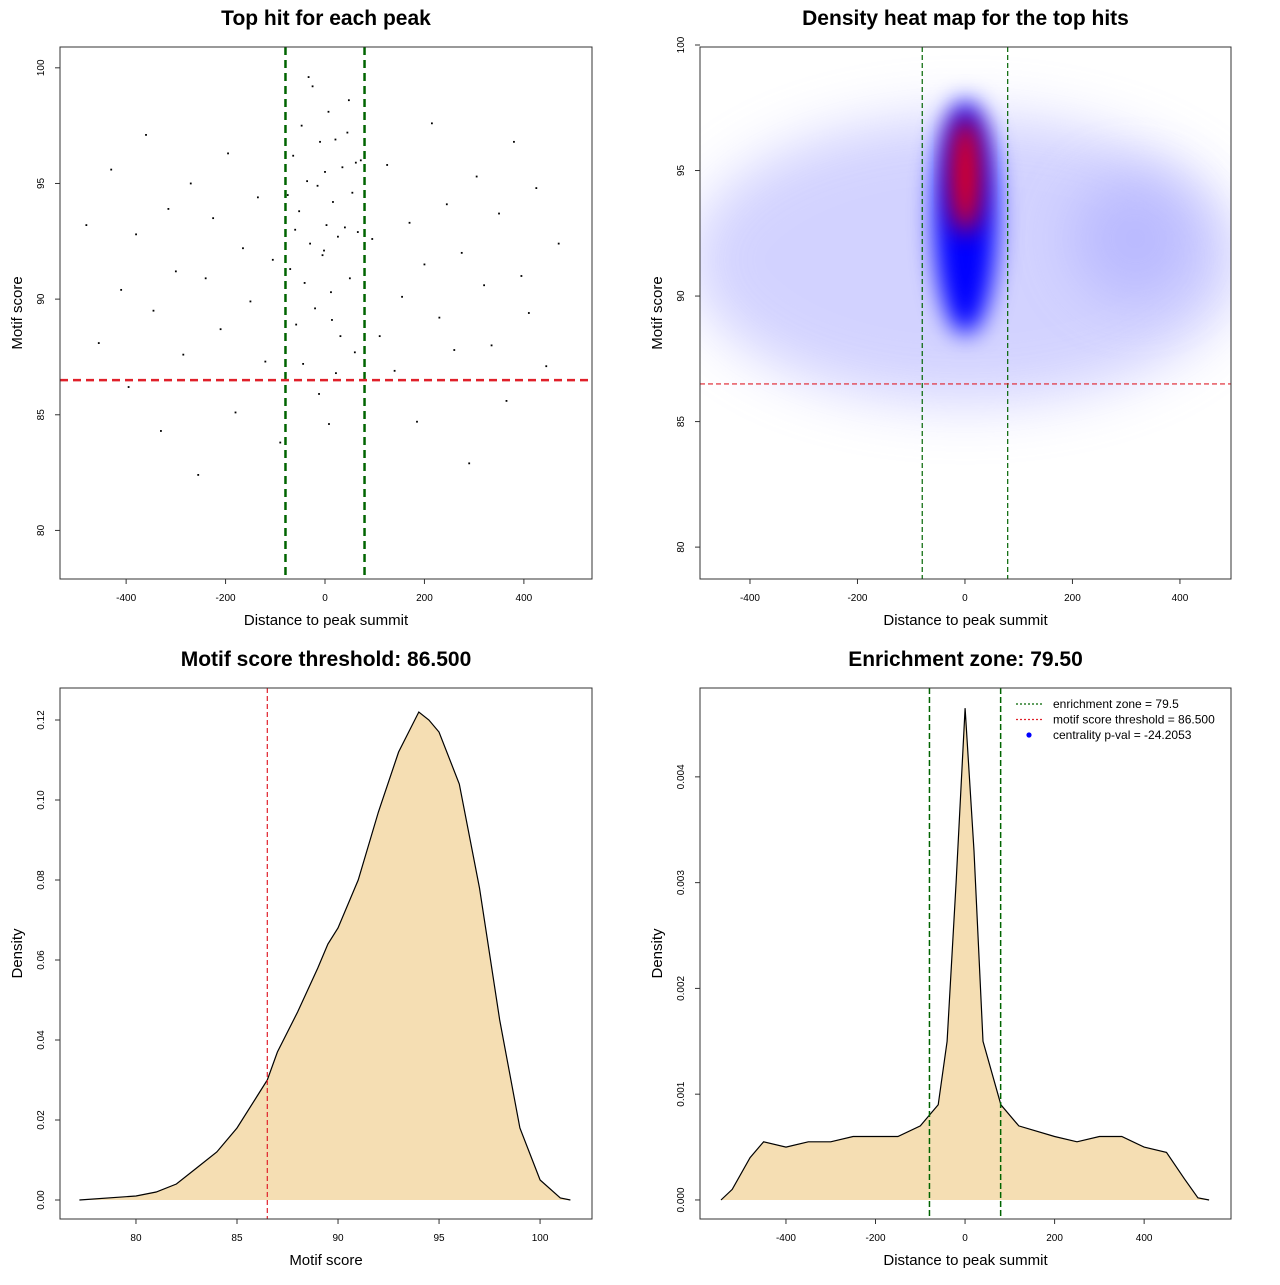 The image size is (1280, 1285). Describe the element at coordinates (1135, 238) in the screenshot. I see `density-cloud` at that location.